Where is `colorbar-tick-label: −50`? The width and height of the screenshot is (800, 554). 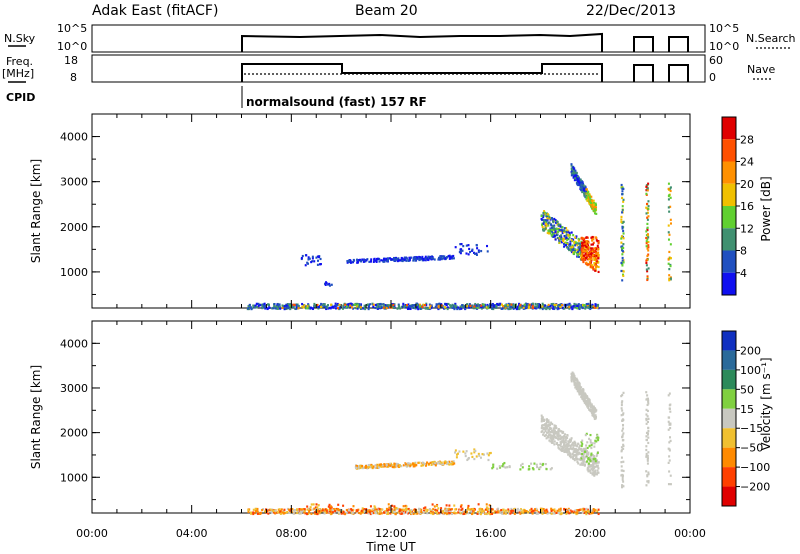
colorbar-tick-label: −50 is located at coordinates (751, 448).